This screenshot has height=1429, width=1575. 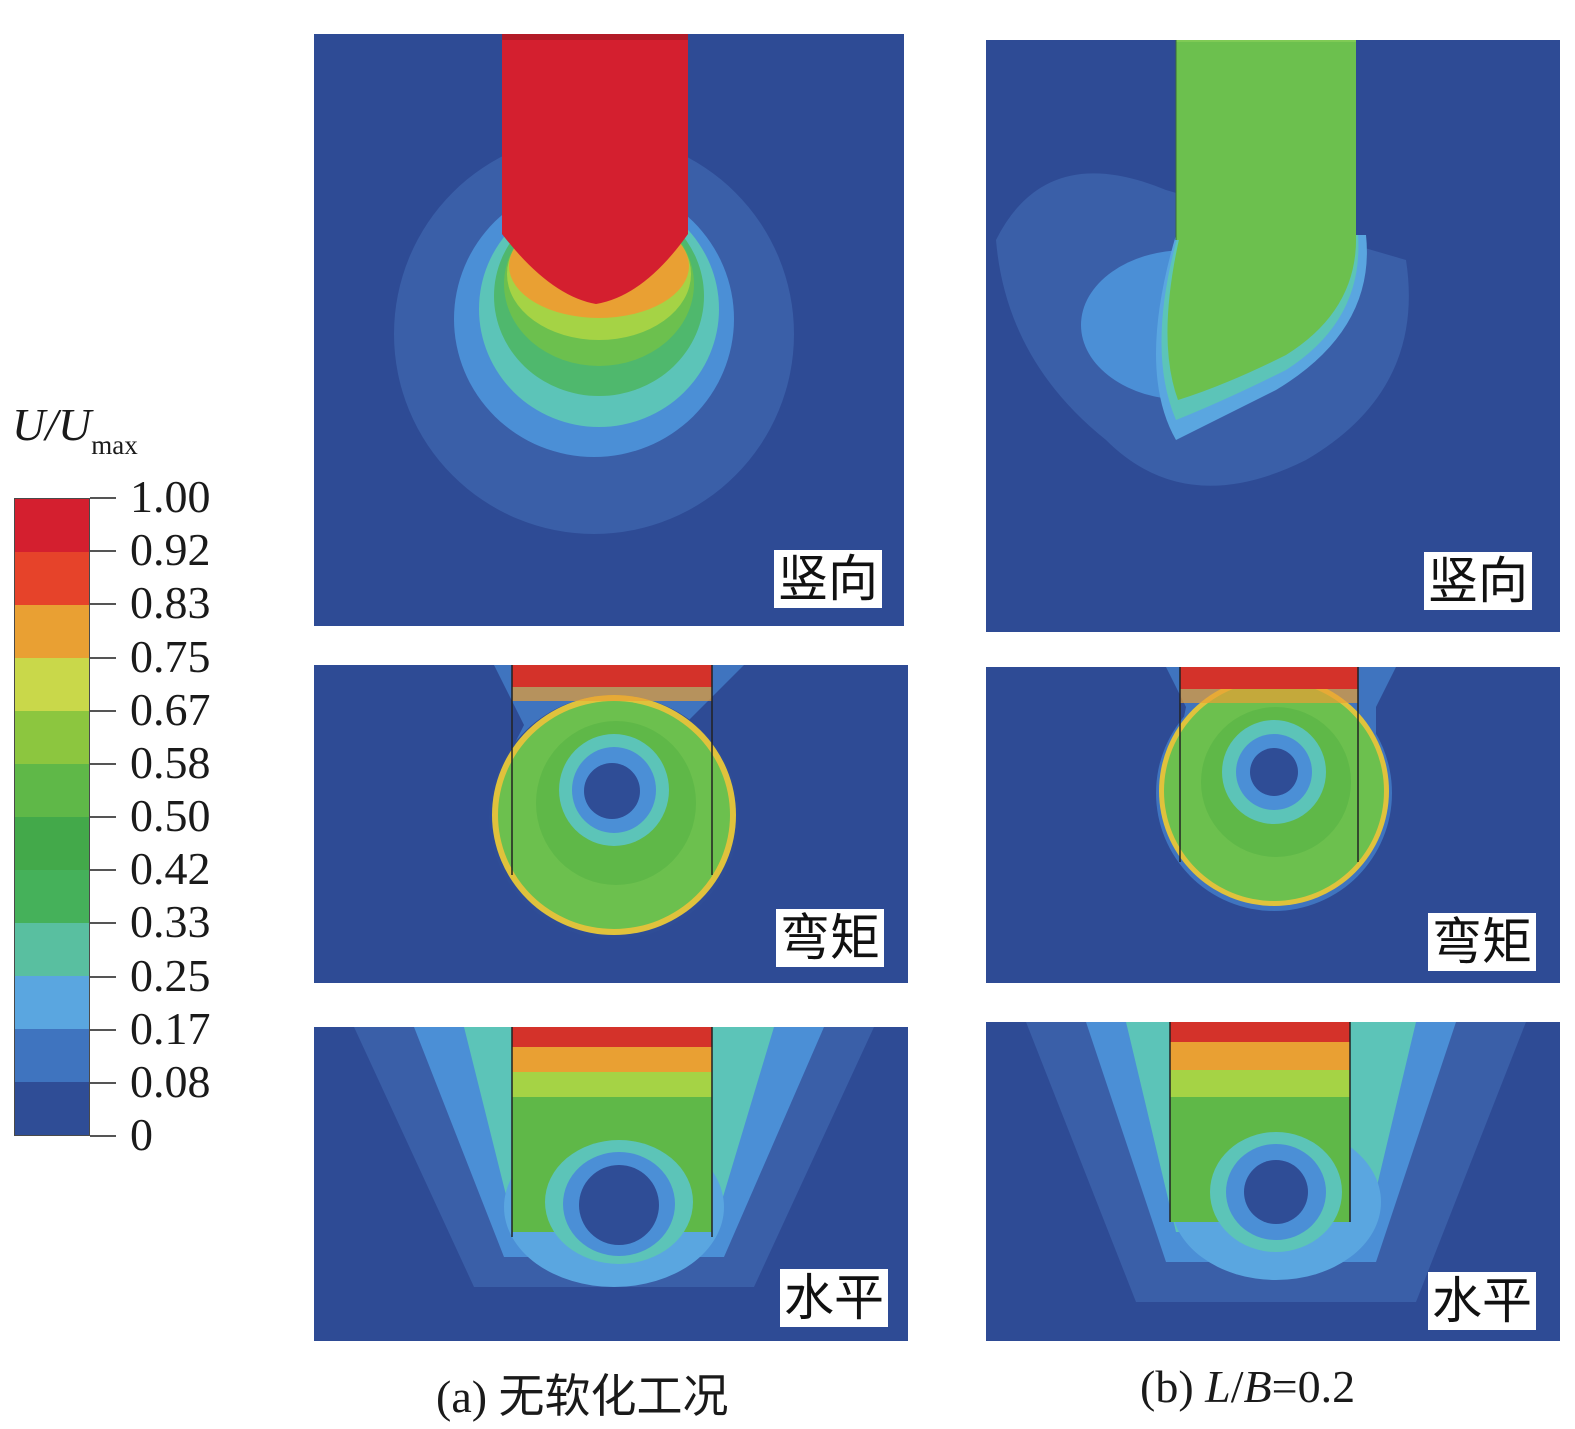 I want to click on label-a-vertical: 竖向, so click(x=828, y=579).